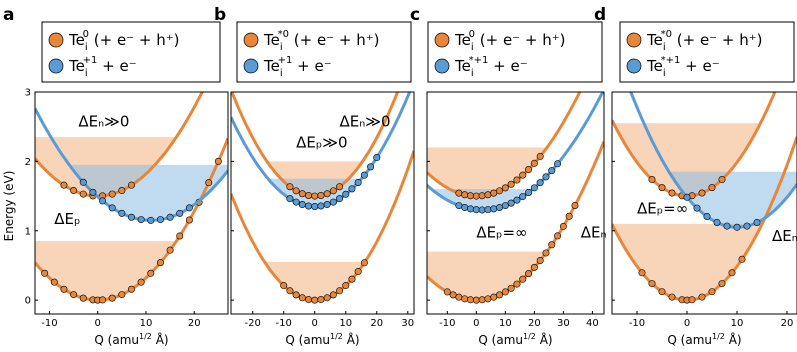 The width and height of the screenshot is (797, 352). I want to click on legend-entry: Tei+1 + e⁻, so click(102, 67).